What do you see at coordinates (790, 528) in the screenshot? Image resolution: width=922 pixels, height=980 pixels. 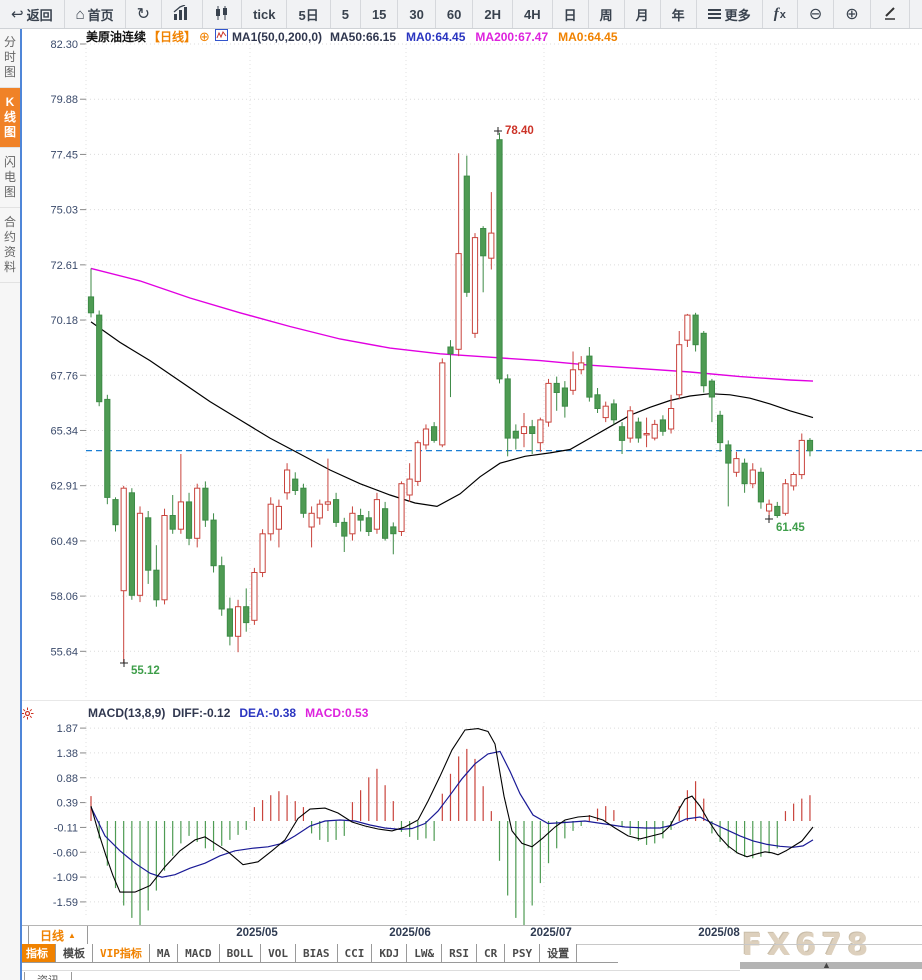 I see `svg-text: 61.45` at bounding box center [790, 528].